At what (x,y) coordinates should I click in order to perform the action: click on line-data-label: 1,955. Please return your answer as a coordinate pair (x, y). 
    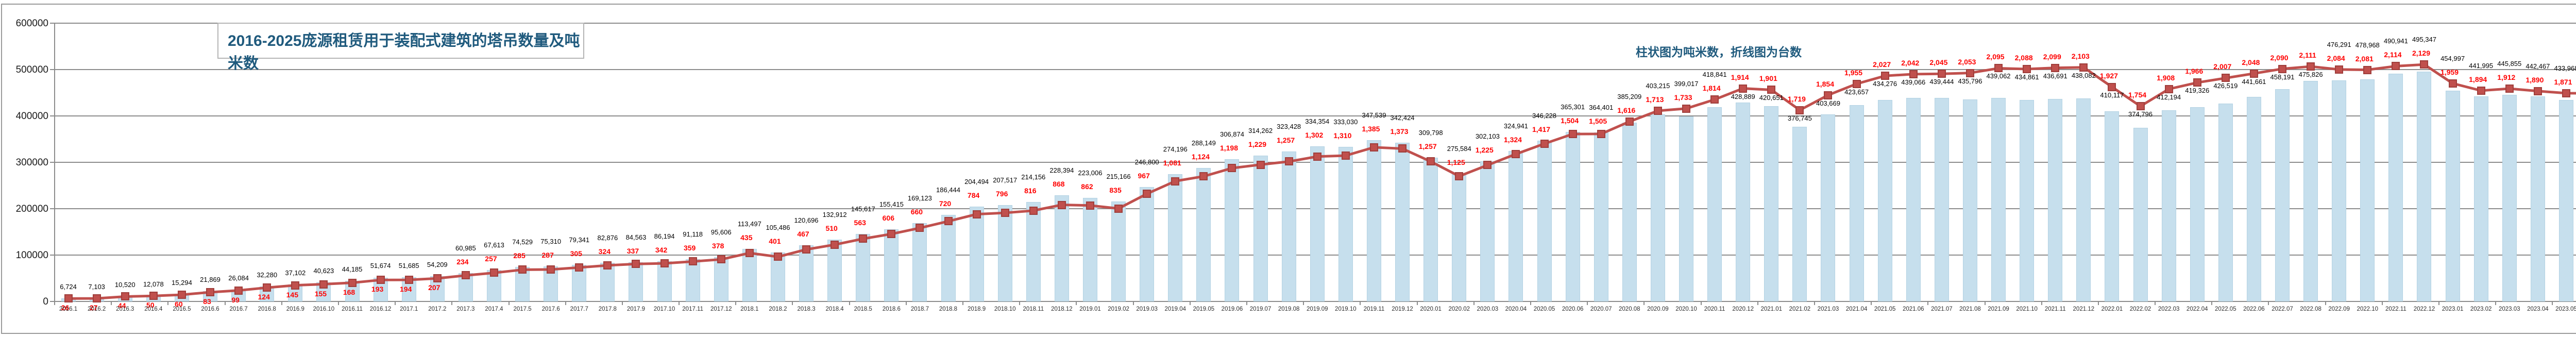
    Looking at the image, I should click on (1853, 72).